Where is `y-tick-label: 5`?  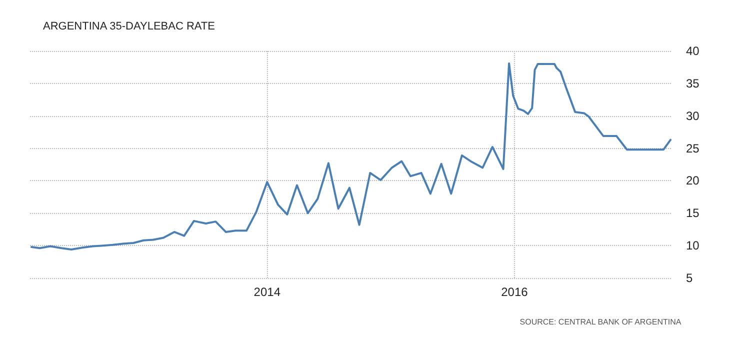 y-tick-label: 5 is located at coordinates (689, 278).